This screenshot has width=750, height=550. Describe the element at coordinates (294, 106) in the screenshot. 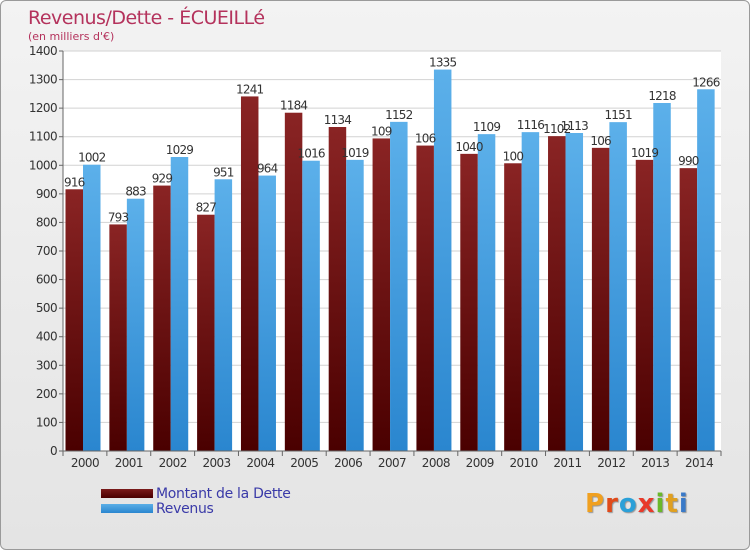

I see `data-label: 1184` at that location.